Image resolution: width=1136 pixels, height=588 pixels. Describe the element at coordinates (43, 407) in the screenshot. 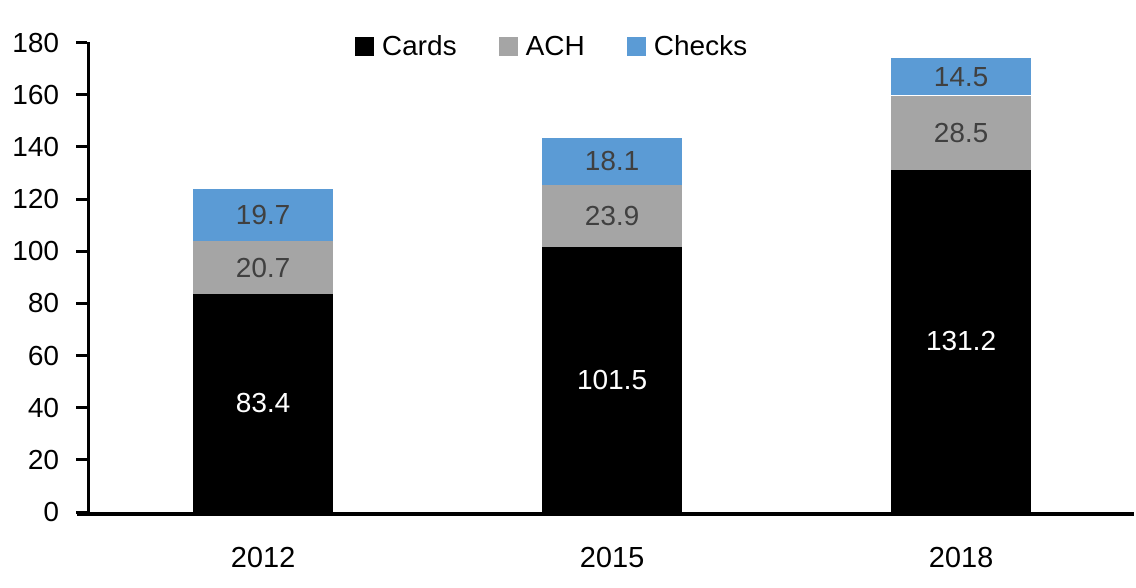

I see `y-axis-tick-label: 40` at that location.